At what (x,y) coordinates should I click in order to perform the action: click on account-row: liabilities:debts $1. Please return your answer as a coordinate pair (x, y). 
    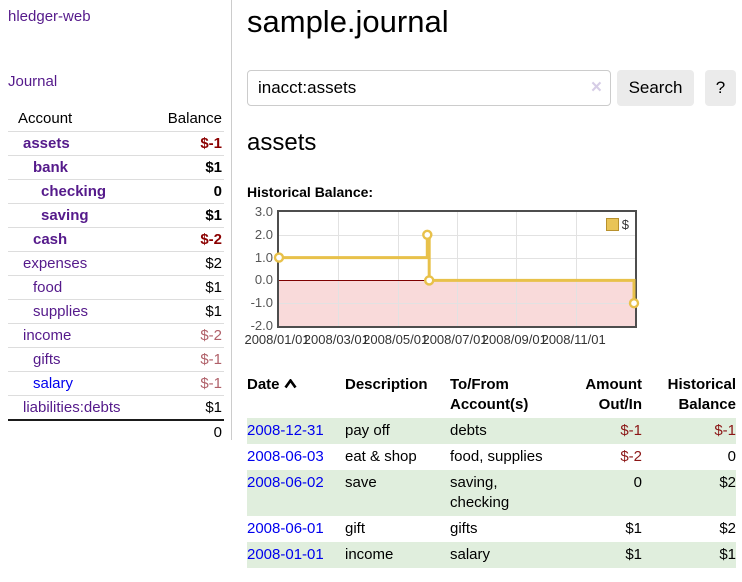
    Looking at the image, I should click on (116, 408).